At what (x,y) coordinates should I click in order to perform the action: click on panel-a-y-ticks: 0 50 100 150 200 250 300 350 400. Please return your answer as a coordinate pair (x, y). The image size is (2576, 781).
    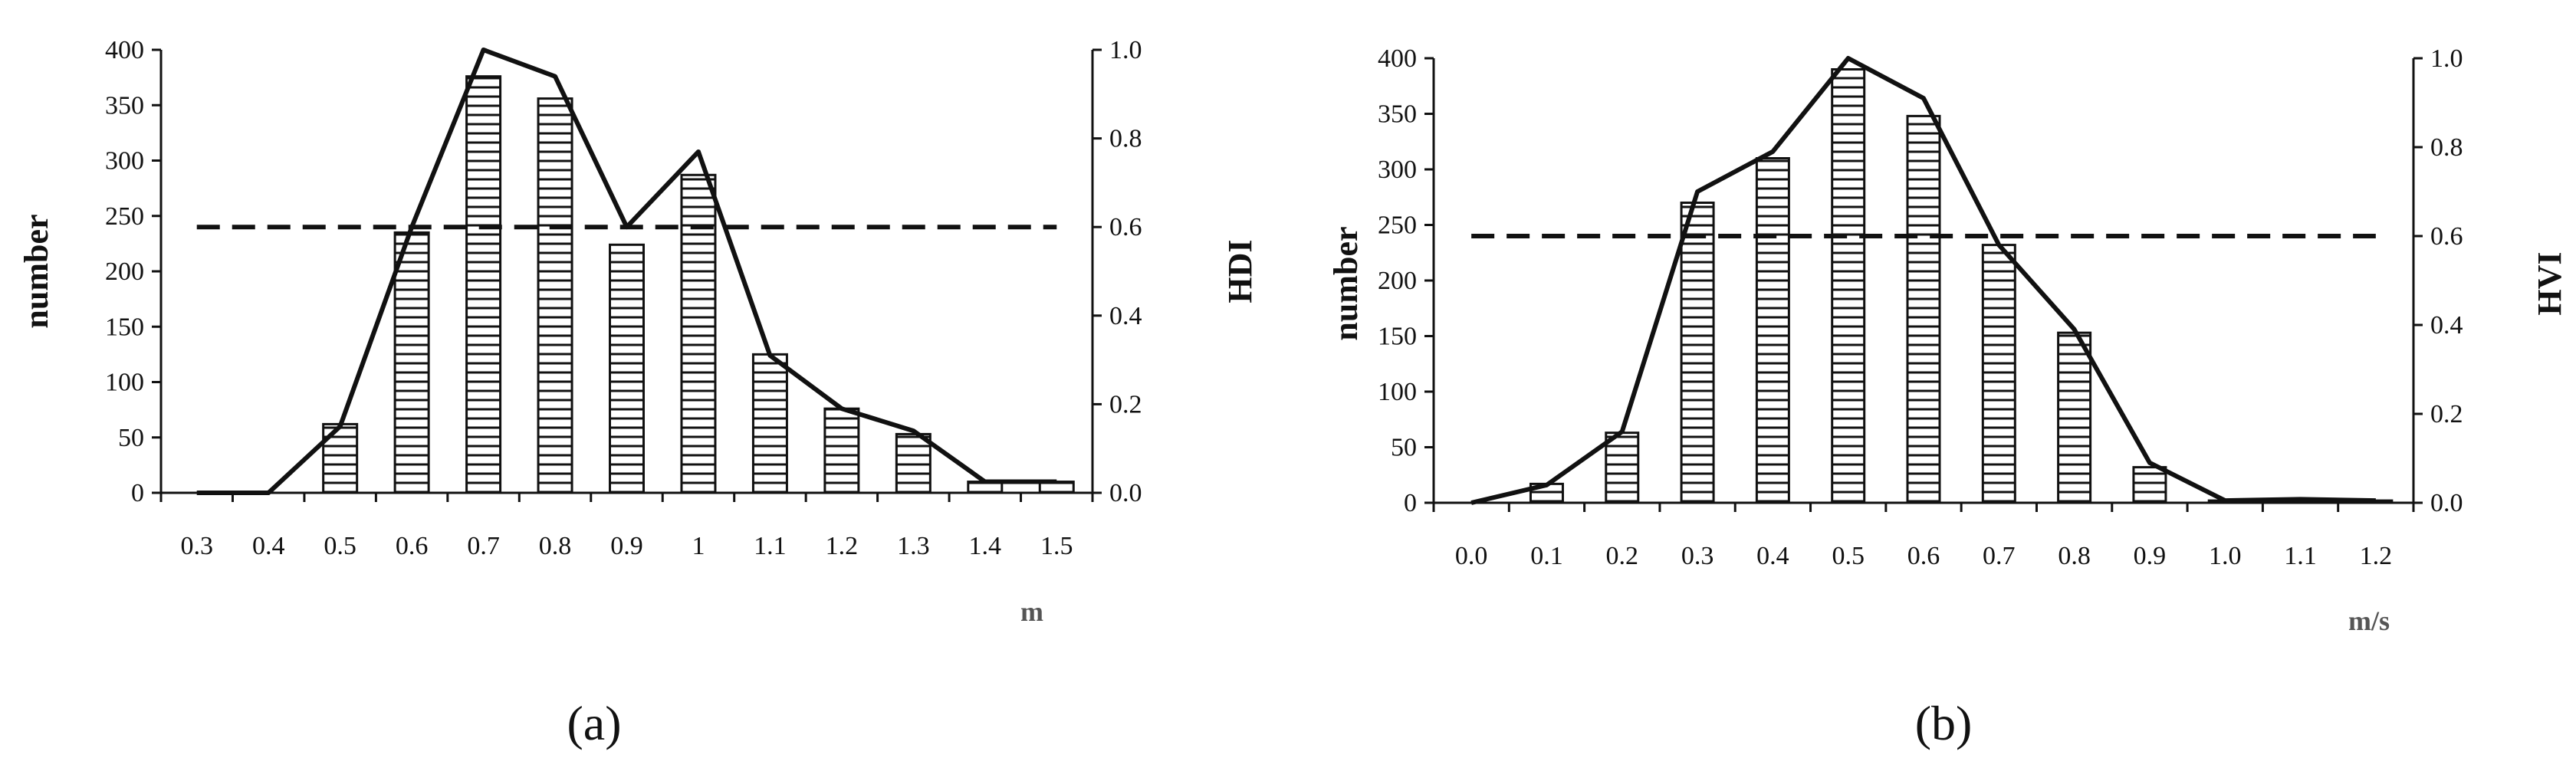
    Looking at the image, I should click on (133, 271).